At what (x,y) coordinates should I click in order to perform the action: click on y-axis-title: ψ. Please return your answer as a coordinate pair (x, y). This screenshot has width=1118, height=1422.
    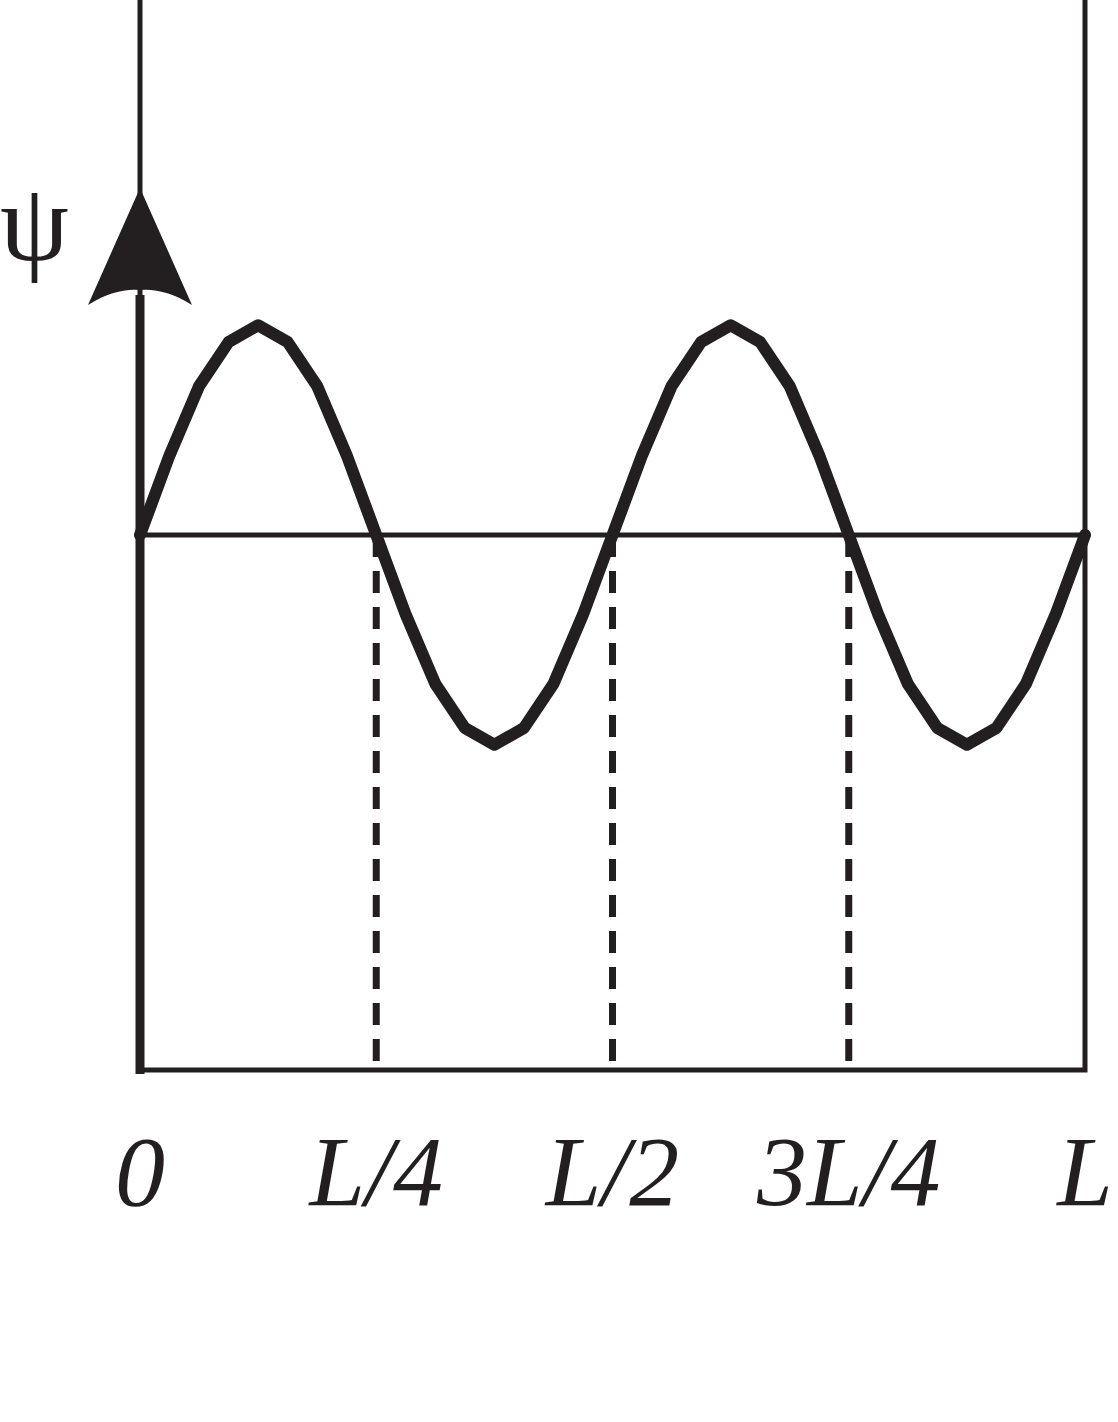
    Looking at the image, I should click on (34, 223).